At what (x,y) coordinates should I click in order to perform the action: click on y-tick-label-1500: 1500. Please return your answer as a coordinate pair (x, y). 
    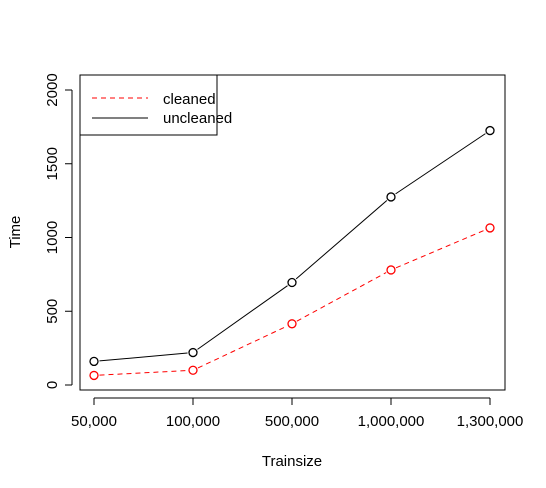
    Looking at the image, I should click on (52, 163).